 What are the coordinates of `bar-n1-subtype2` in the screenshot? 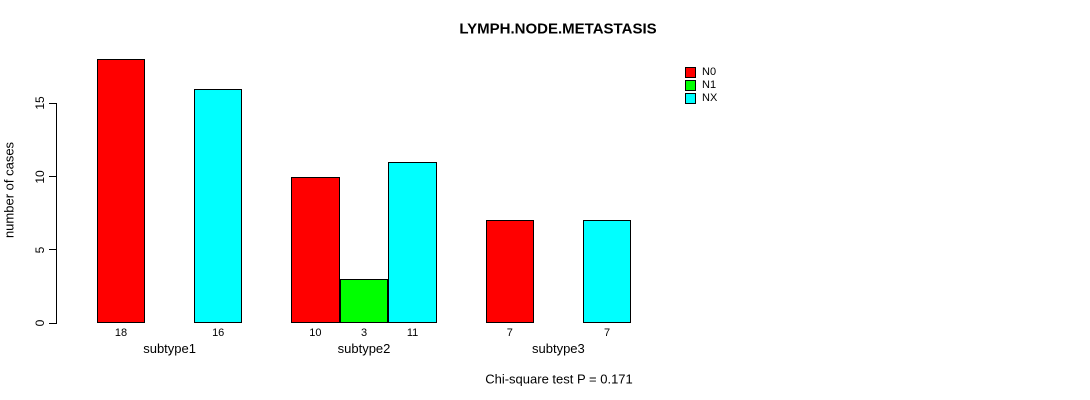 It's located at (364, 301).